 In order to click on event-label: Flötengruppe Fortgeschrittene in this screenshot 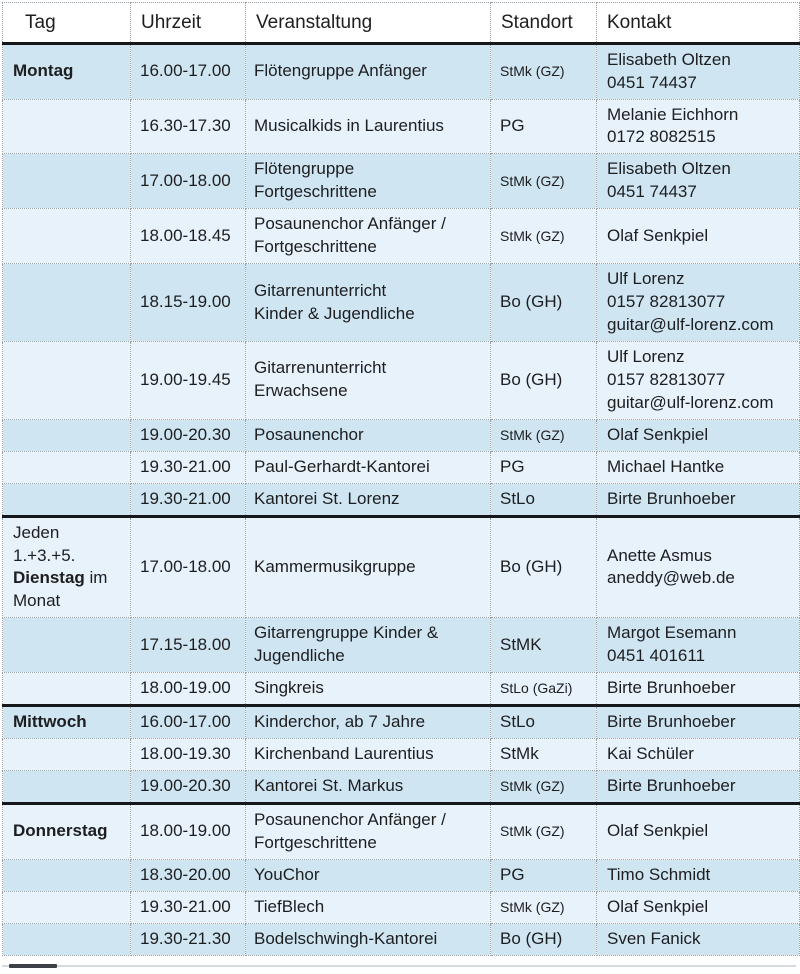, I will do `click(315, 180)`.